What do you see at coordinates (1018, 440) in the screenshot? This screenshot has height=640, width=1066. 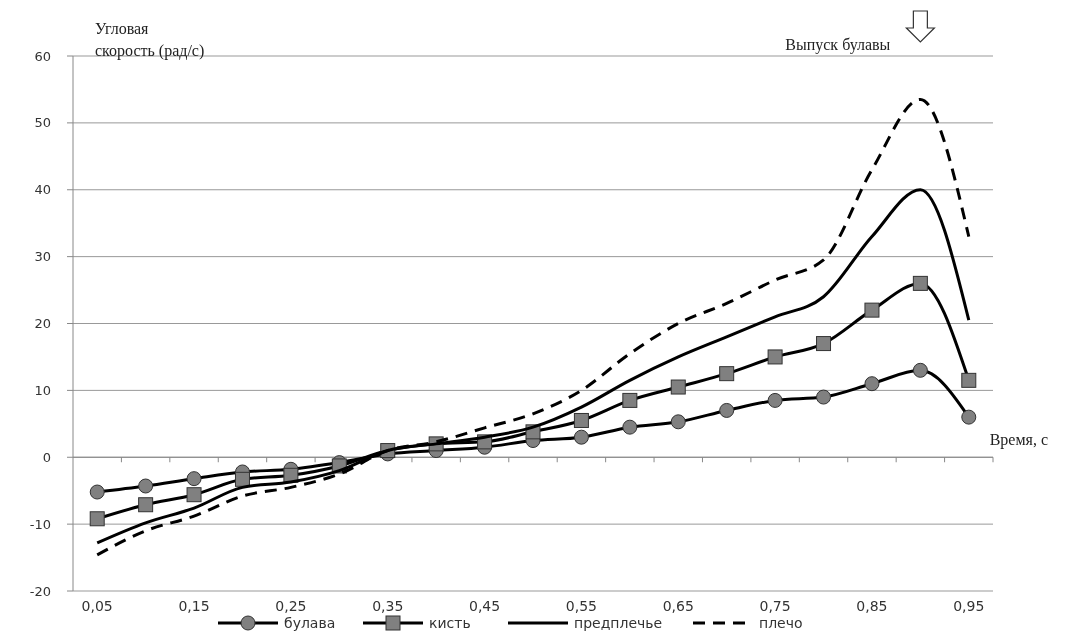 I see `x-axis-title: Время, с` at bounding box center [1018, 440].